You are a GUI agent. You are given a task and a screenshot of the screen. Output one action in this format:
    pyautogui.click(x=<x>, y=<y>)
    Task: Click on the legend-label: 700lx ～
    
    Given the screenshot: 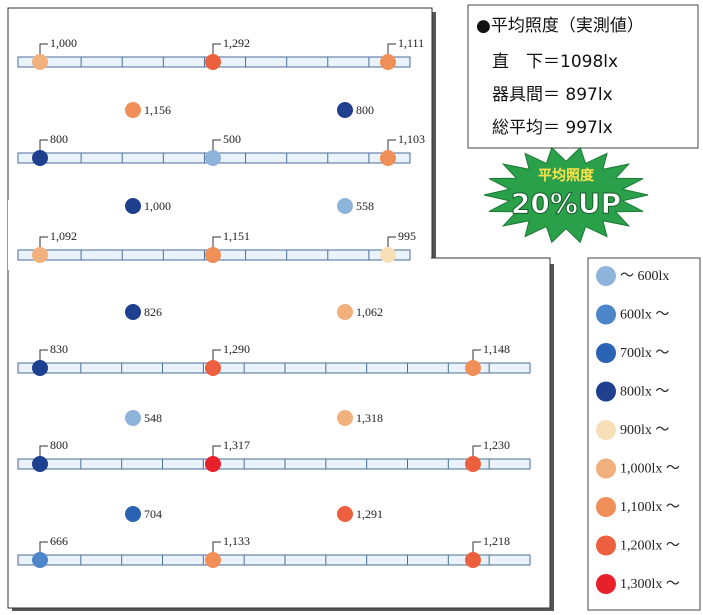 What is the action you would take?
    pyautogui.click(x=644, y=353)
    